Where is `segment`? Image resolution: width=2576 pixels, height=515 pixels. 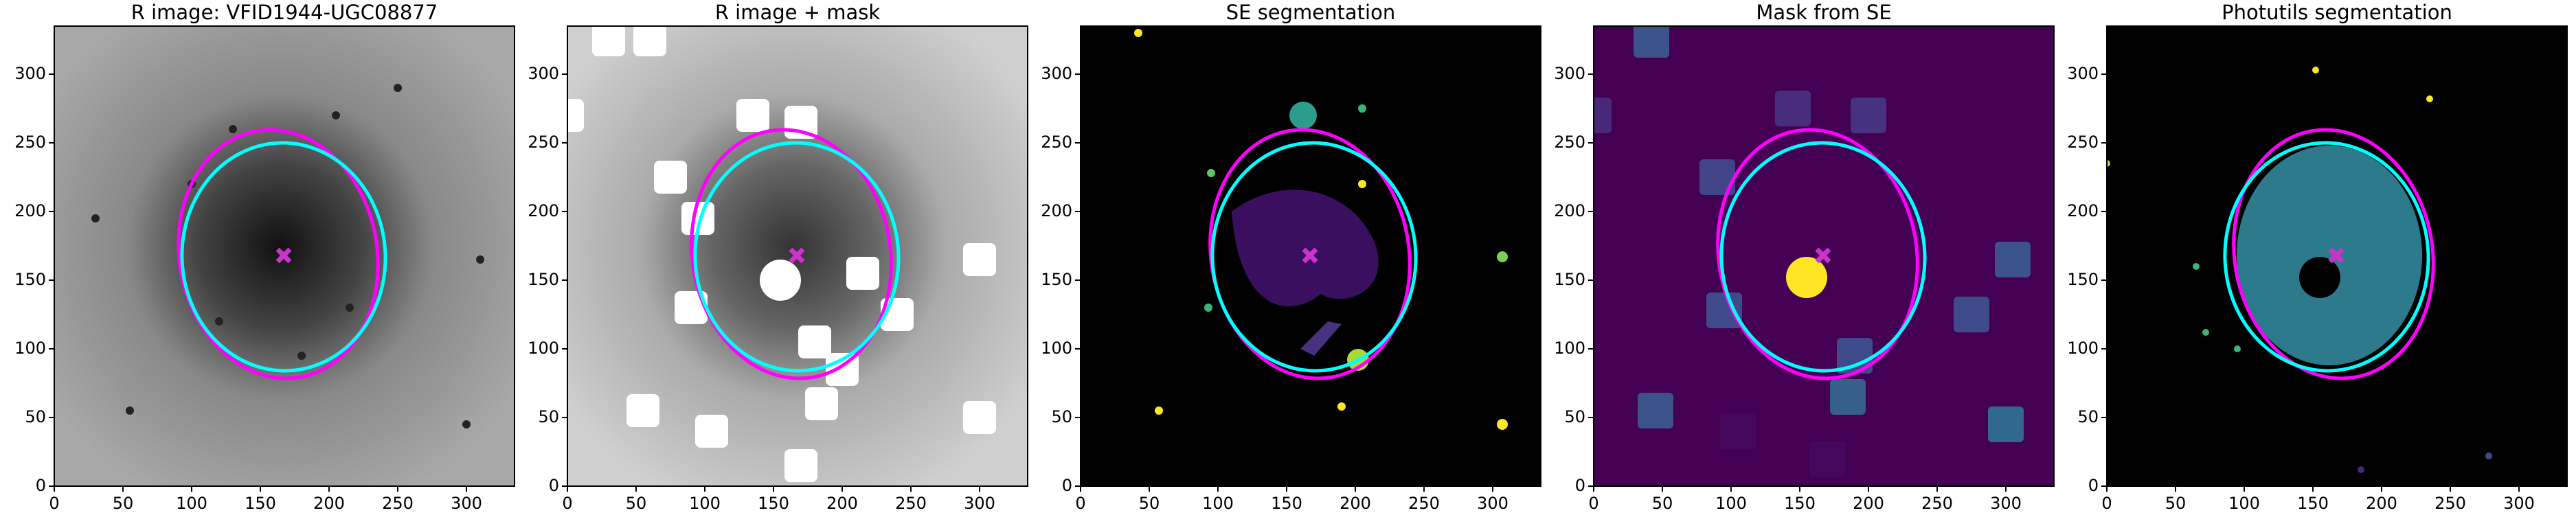 segment is located at coordinates (2329, 255).